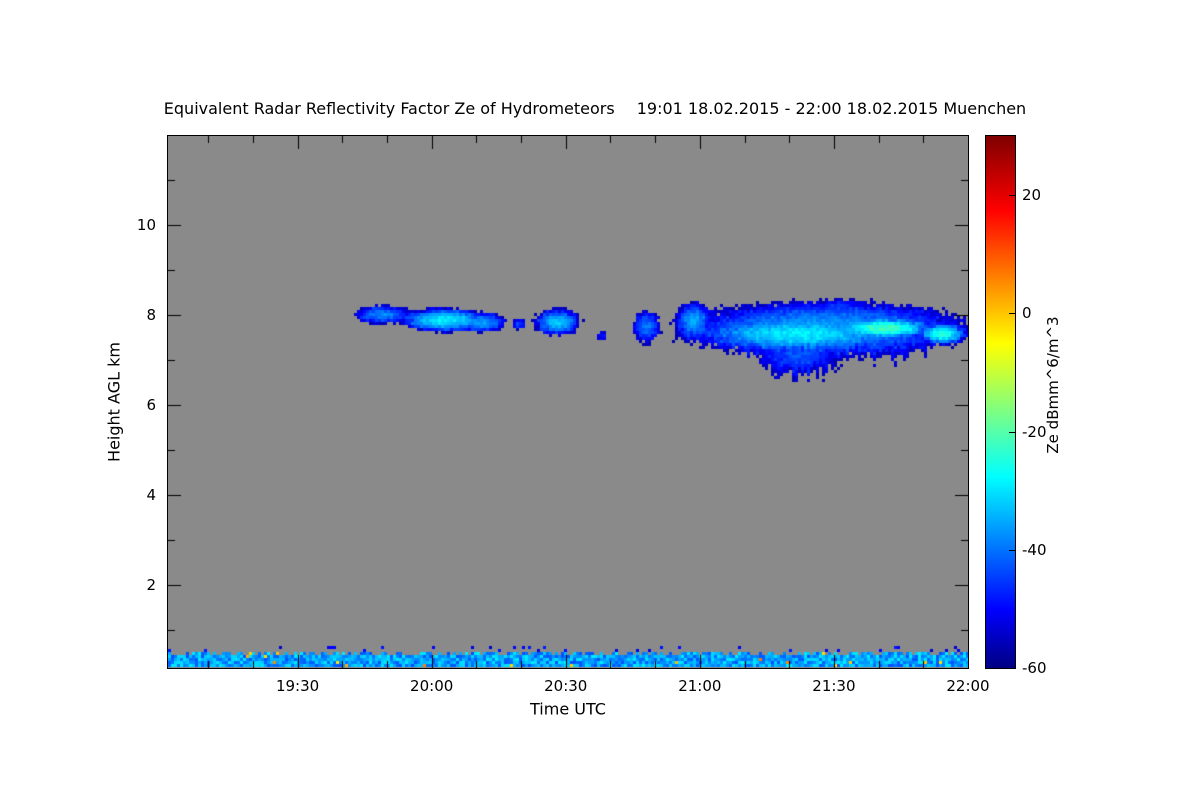  I want to click on y-tick-label: 2, so click(151, 584).